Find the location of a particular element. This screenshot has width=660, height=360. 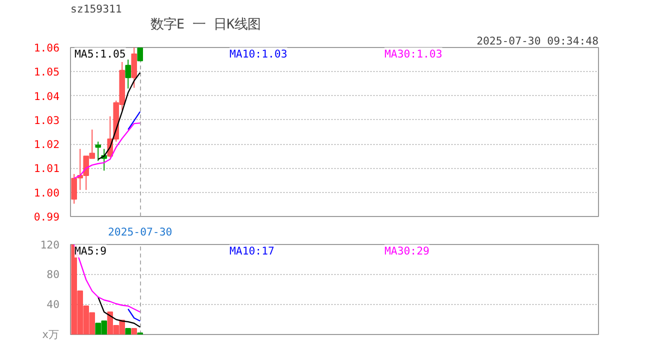

text: MA10:17 is located at coordinates (252, 251).